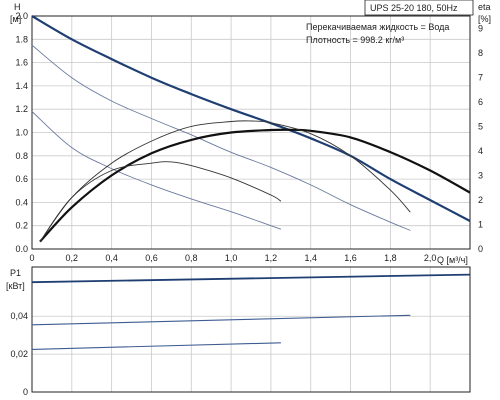 This screenshot has height=400, width=500. What do you see at coordinates (480, 200) in the screenshot?
I see `y2-tick-label: 2` at bounding box center [480, 200].